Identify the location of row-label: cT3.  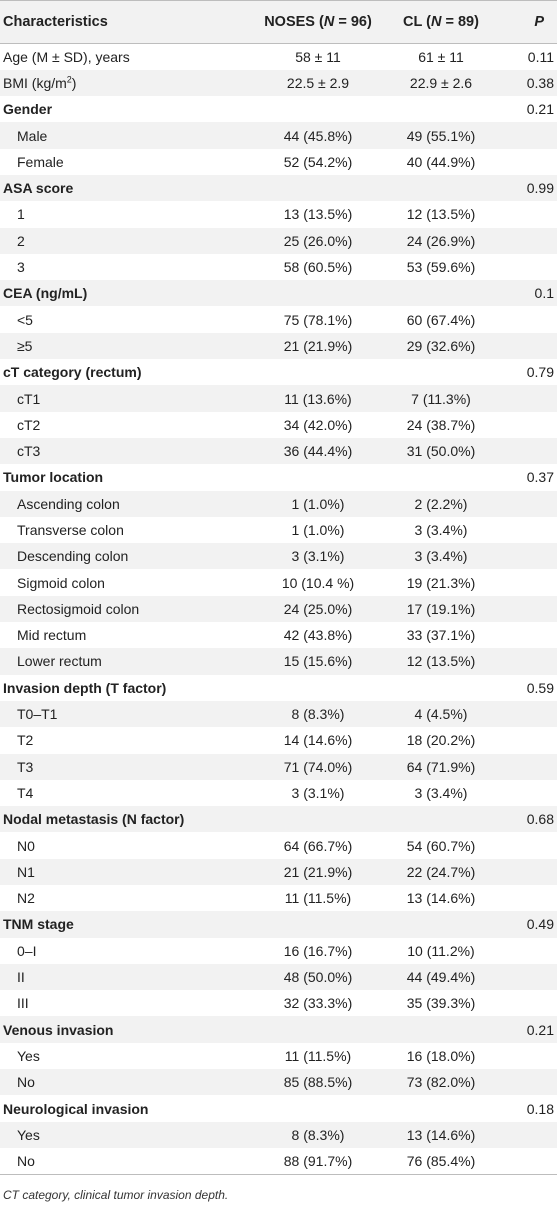
(29, 451).